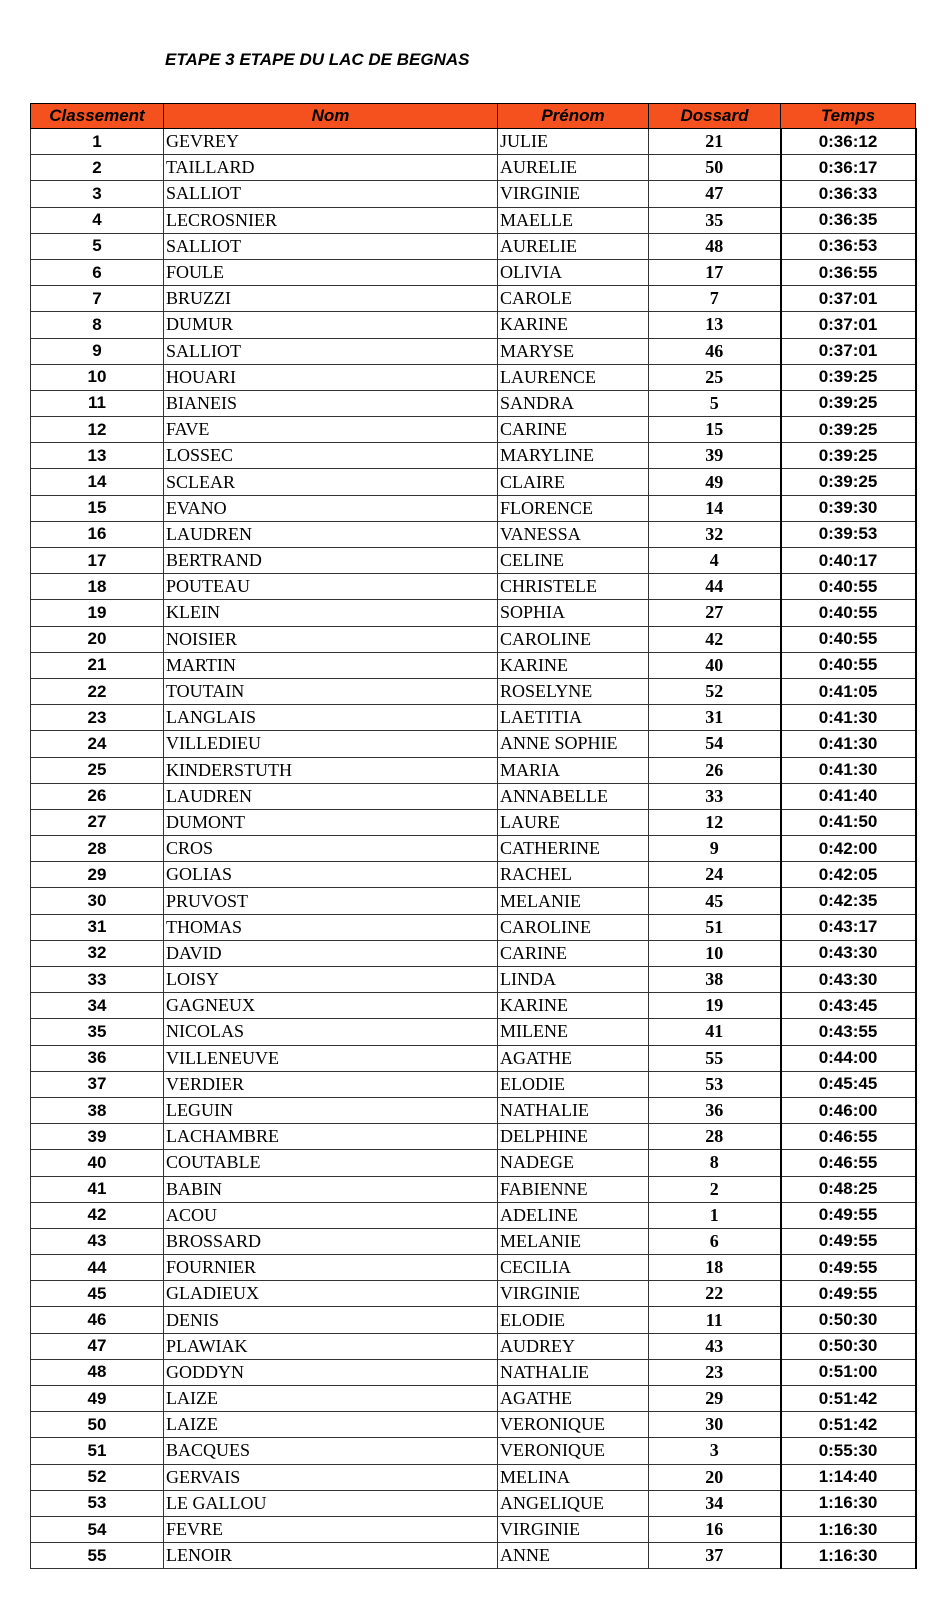 The image size is (943, 1600). What do you see at coordinates (848, 534) in the screenshot?
I see `time-cell: 0:39:53` at bounding box center [848, 534].